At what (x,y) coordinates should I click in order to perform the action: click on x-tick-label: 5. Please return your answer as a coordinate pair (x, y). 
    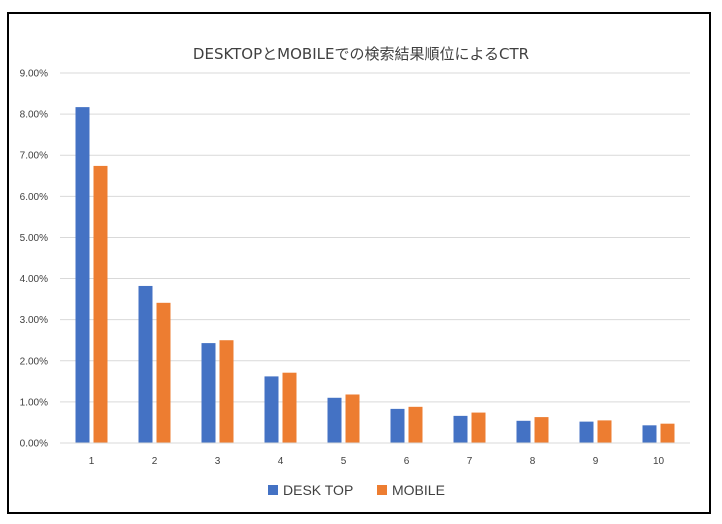
    Looking at the image, I should click on (344, 461).